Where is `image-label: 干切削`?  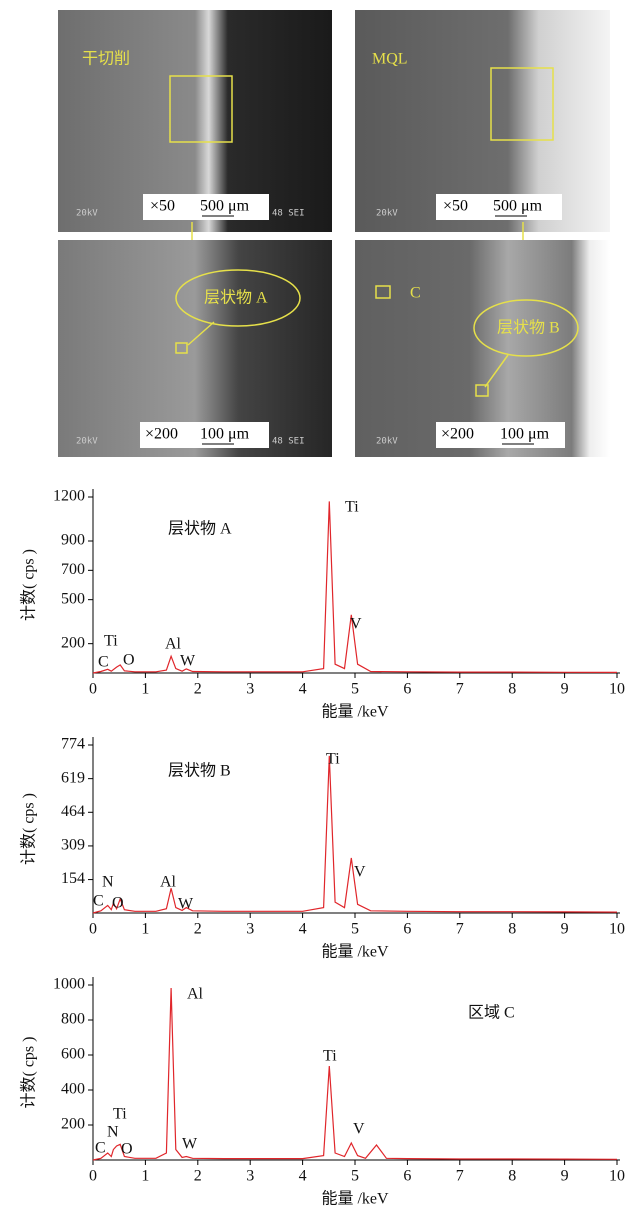
image-label: 干切削 is located at coordinates (106, 59).